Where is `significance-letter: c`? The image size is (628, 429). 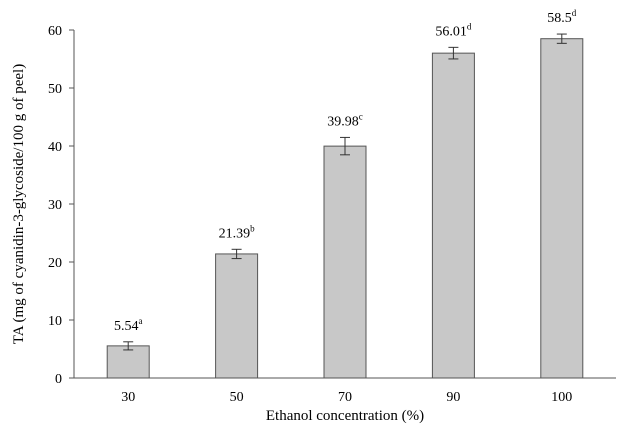
significance-letter: c is located at coordinates (361, 116).